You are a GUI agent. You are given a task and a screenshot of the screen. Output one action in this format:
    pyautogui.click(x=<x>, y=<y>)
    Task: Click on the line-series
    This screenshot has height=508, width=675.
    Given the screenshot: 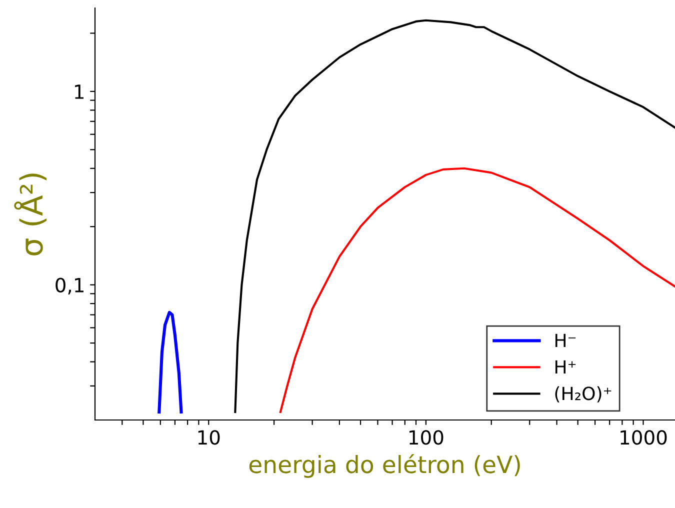 What is the action you would take?
    pyautogui.click(x=170, y=362)
    